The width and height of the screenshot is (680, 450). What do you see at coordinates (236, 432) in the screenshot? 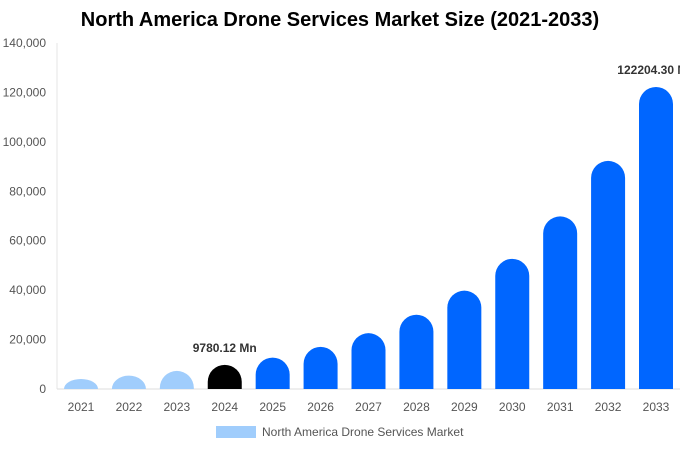
I see `legend-swatch` at bounding box center [236, 432].